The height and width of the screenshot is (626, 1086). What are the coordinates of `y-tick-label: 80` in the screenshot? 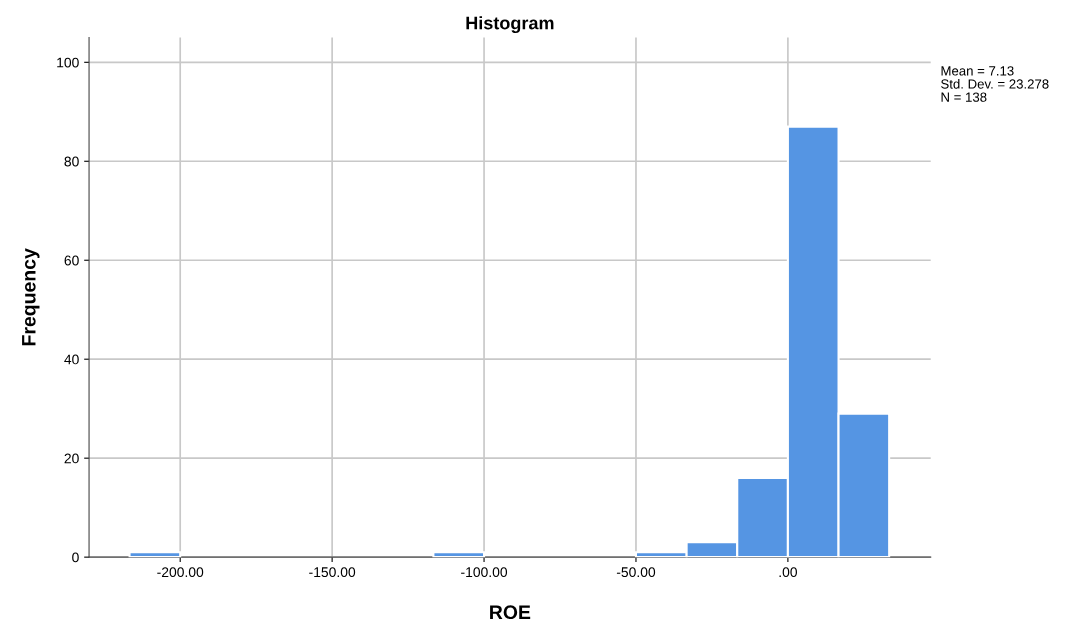 It's located at (71, 161).